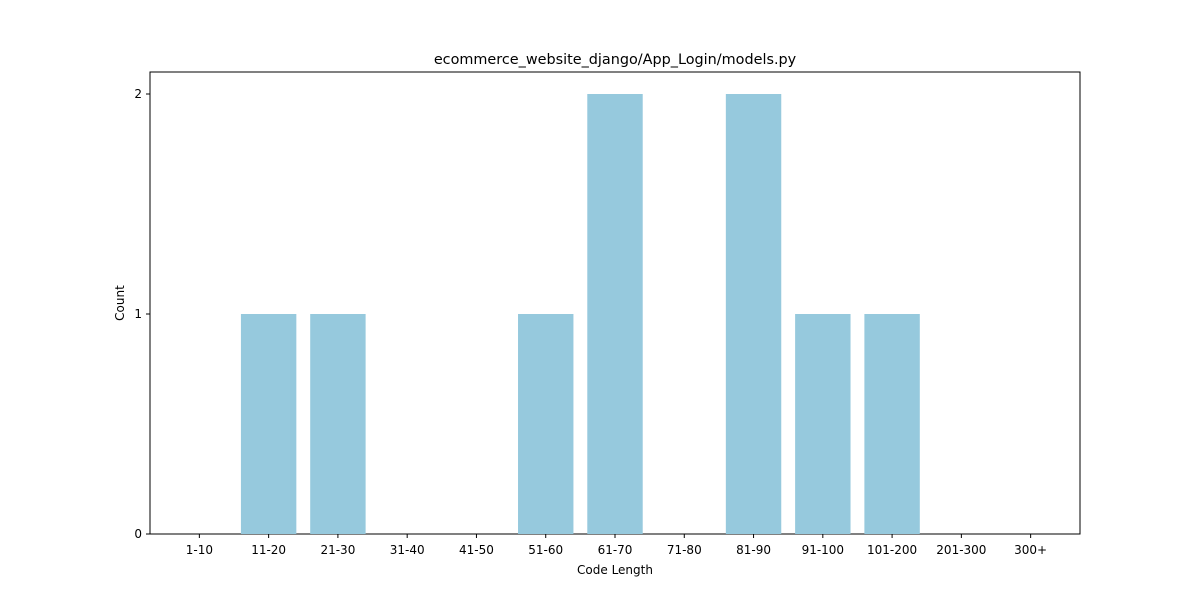 Image resolution: width=1200 pixels, height=600 pixels. I want to click on x-tick-label: 1-10, so click(199, 550).